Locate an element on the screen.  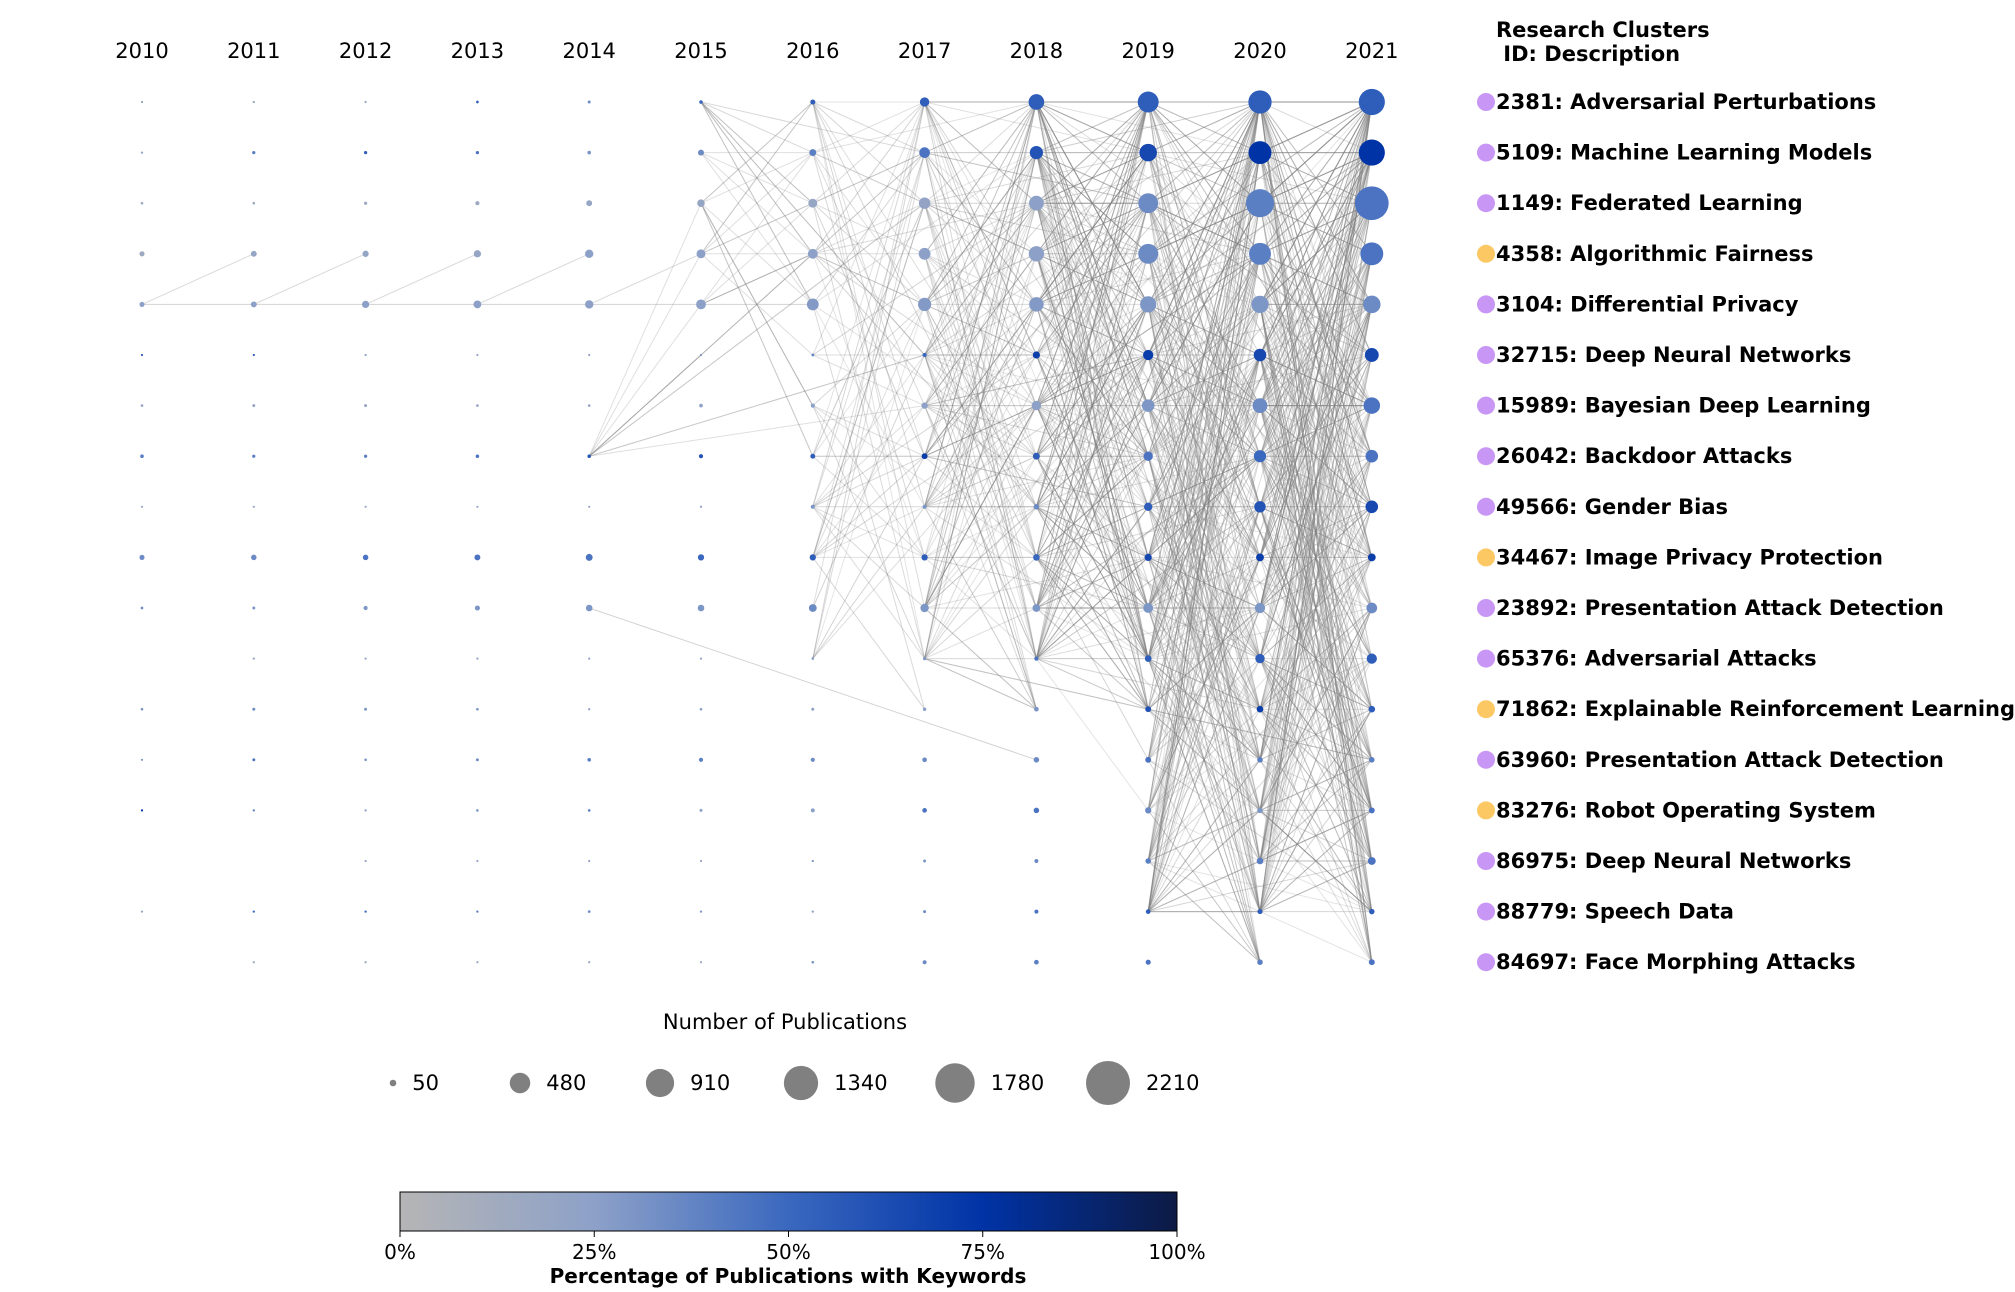
year-label-2011: 2011 is located at coordinates (253, 51).